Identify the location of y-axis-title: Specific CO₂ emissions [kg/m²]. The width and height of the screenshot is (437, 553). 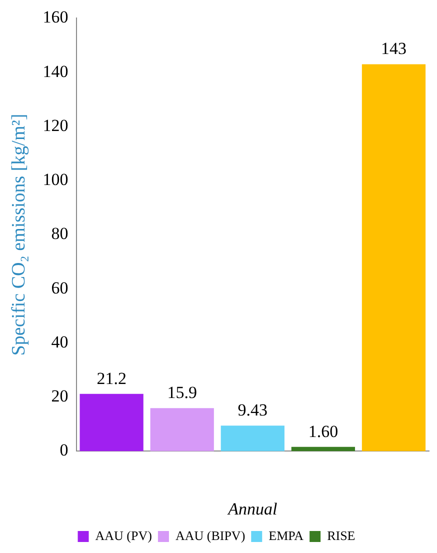
(19, 235).